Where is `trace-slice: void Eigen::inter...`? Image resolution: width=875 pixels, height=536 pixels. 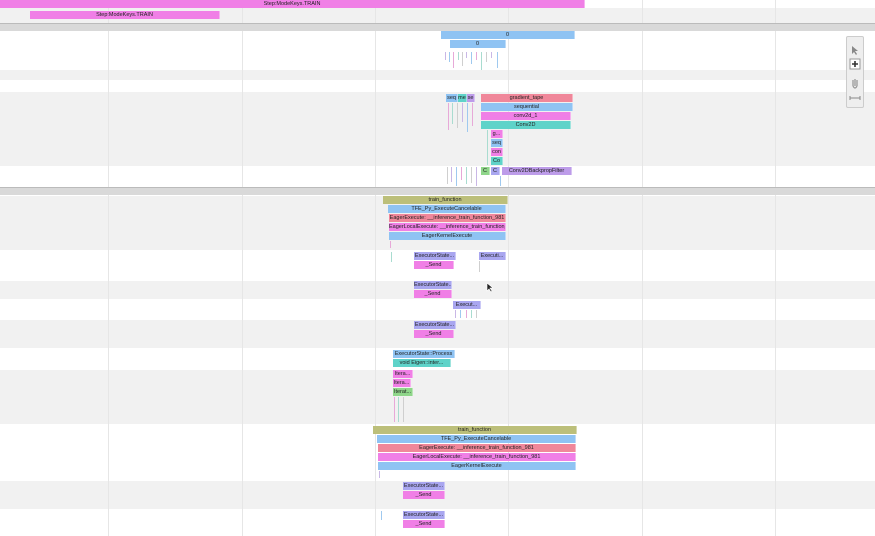 trace-slice: void Eigen::inter... is located at coordinates (422, 363).